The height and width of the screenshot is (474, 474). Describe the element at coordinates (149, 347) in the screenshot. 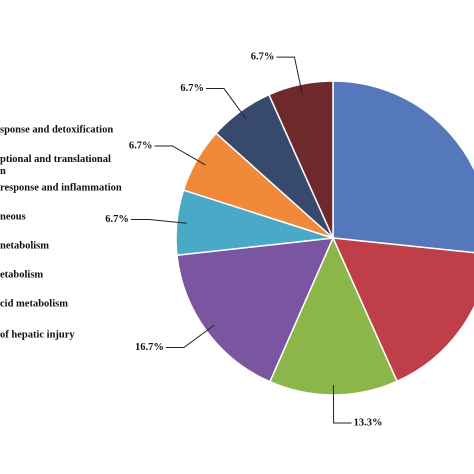

I see `data-label: 16.7%` at that location.